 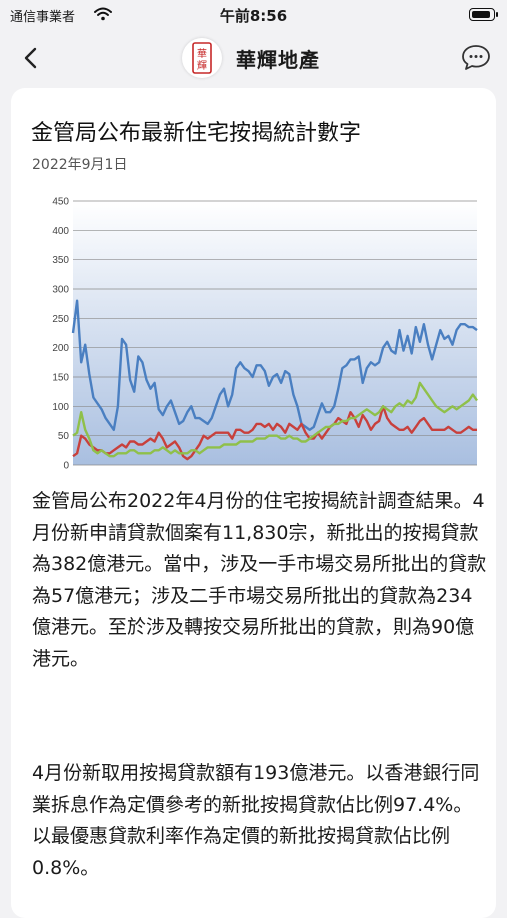 What do you see at coordinates (60, 348) in the screenshot?
I see `y-tick-label: 200` at bounding box center [60, 348].